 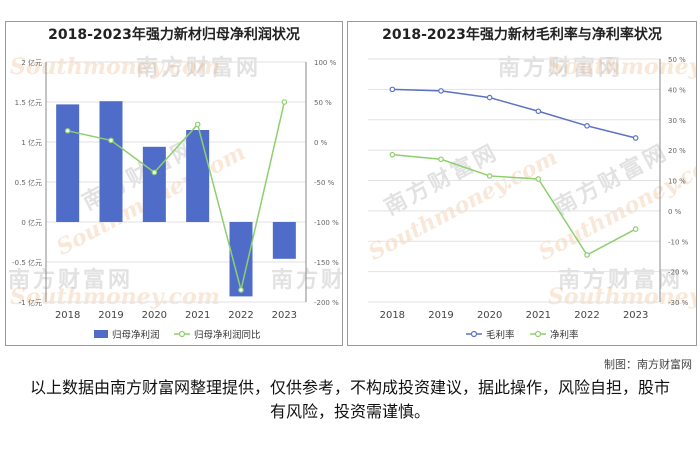 I want to click on credit-text: 制图：南方财富网, so click(x=648, y=364).